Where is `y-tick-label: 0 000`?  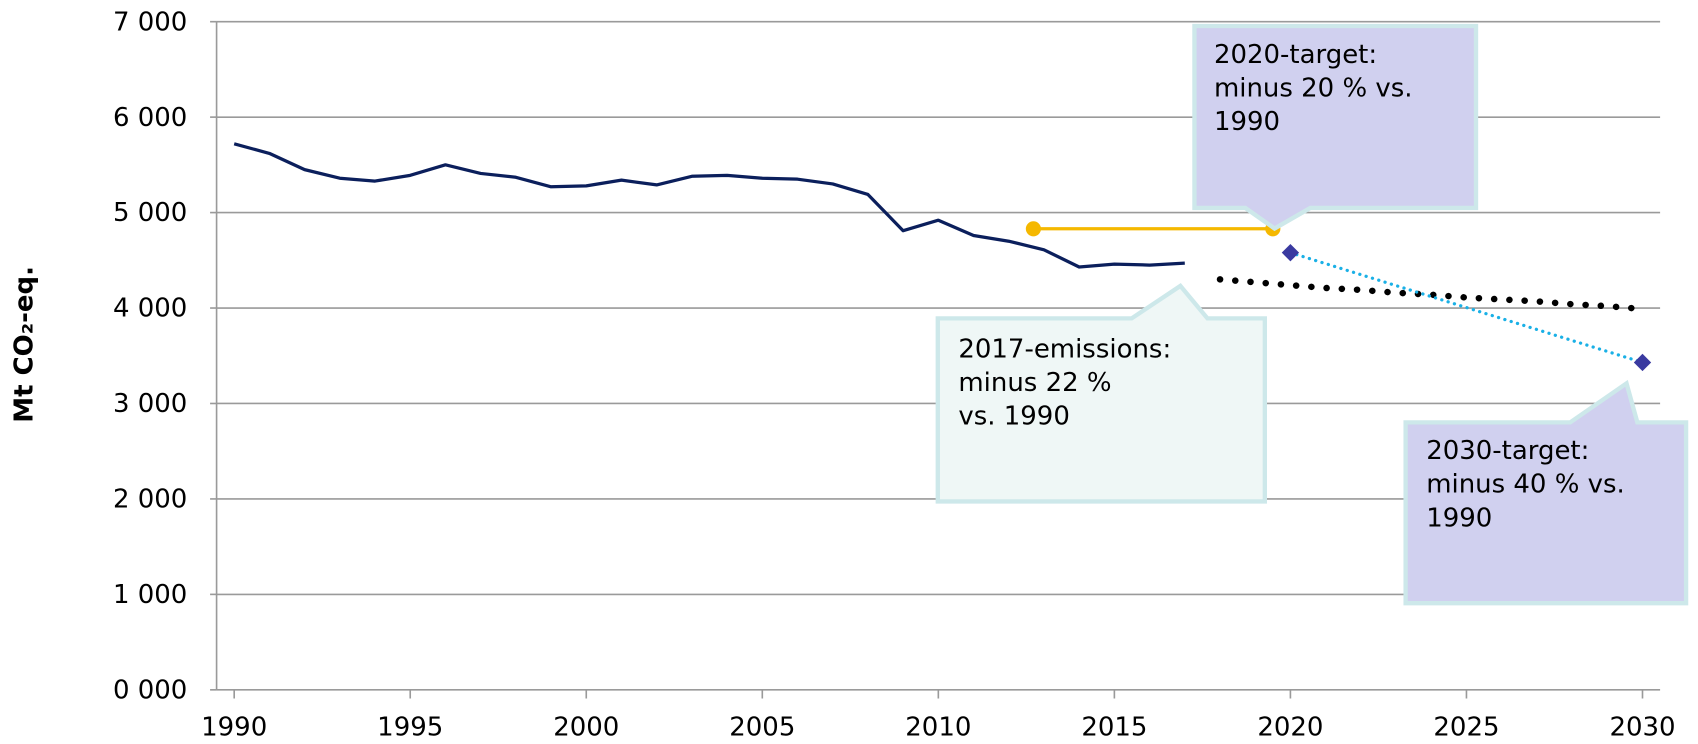
y-tick-label: 0 000 is located at coordinates (150, 690).